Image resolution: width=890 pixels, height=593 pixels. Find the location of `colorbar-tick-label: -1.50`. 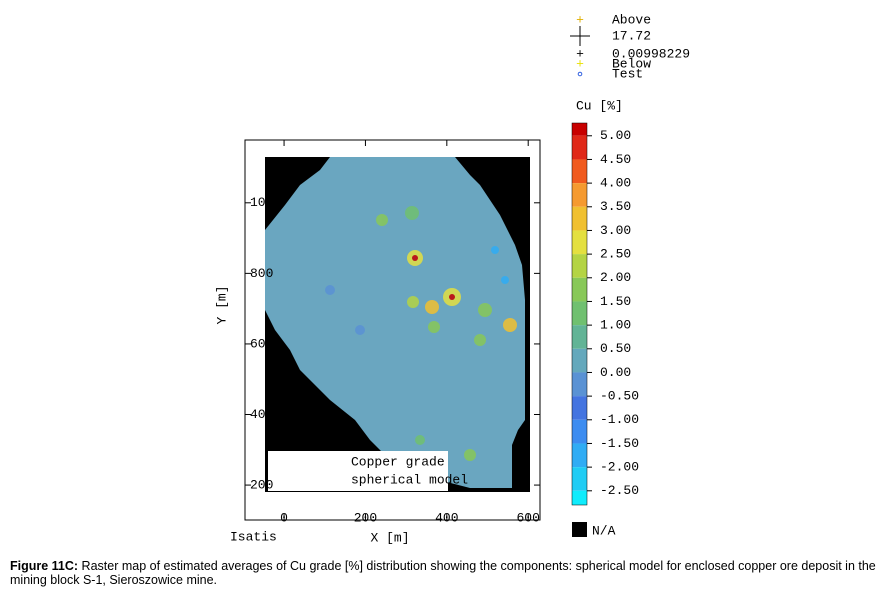

colorbar-tick-label: -1.50 is located at coordinates (619, 443).